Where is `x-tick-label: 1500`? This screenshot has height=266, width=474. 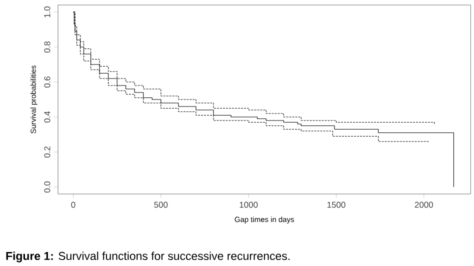 x-tick-label: 1500 is located at coordinates (336, 205).